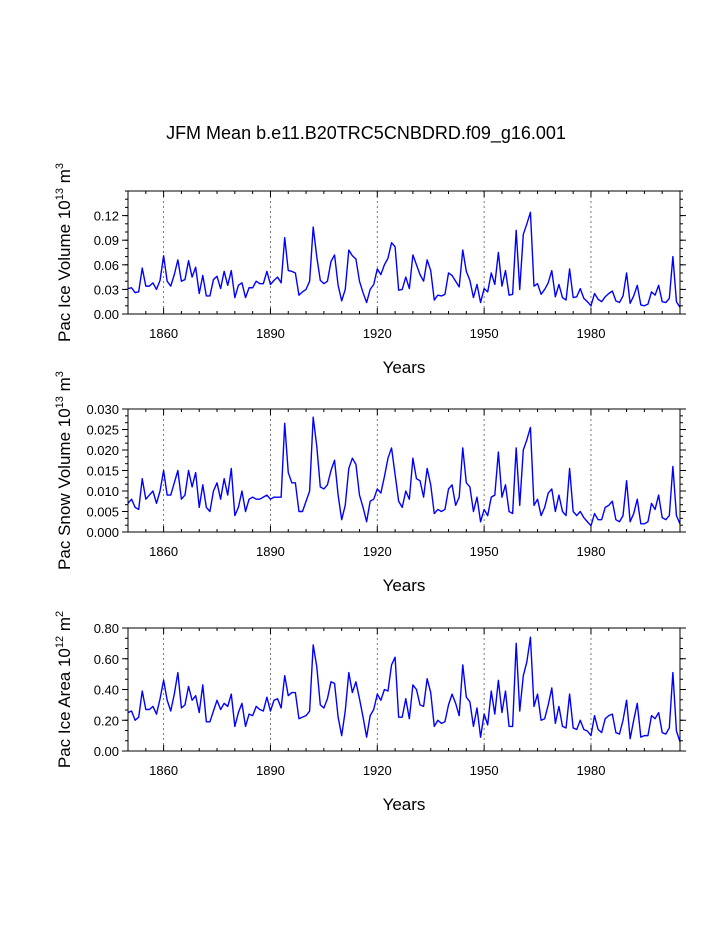 The height and width of the screenshot is (935, 723). Describe the element at coordinates (404, 585) in the screenshot. I see `x-axis-label-snow-volume: Years` at that location.